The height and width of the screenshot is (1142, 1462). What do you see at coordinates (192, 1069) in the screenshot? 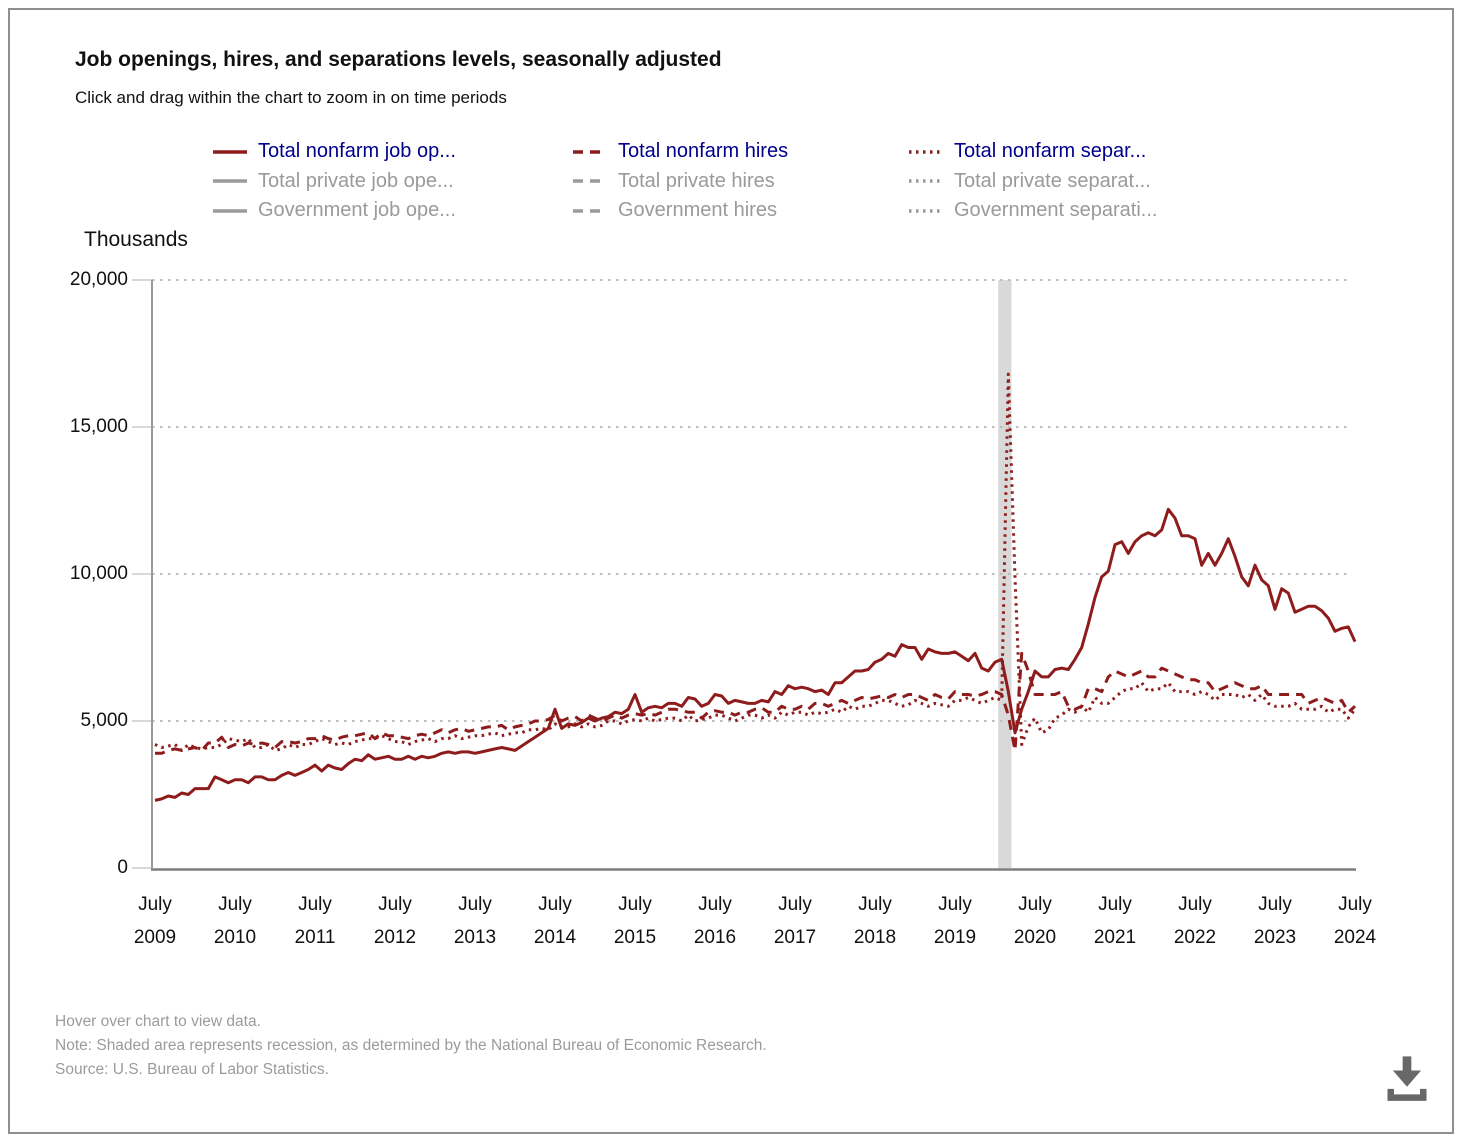
I see `source-text: Source: U.S. Bureau of Labor Statistics.` at bounding box center [192, 1069].